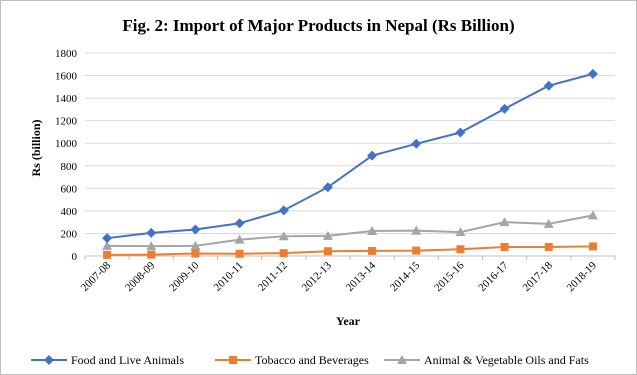 This screenshot has height=375, width=637. Describe the element at coordinates (312, 360) in the screenshot. I see `legend-label: Tobacco and Beverages` at that location.